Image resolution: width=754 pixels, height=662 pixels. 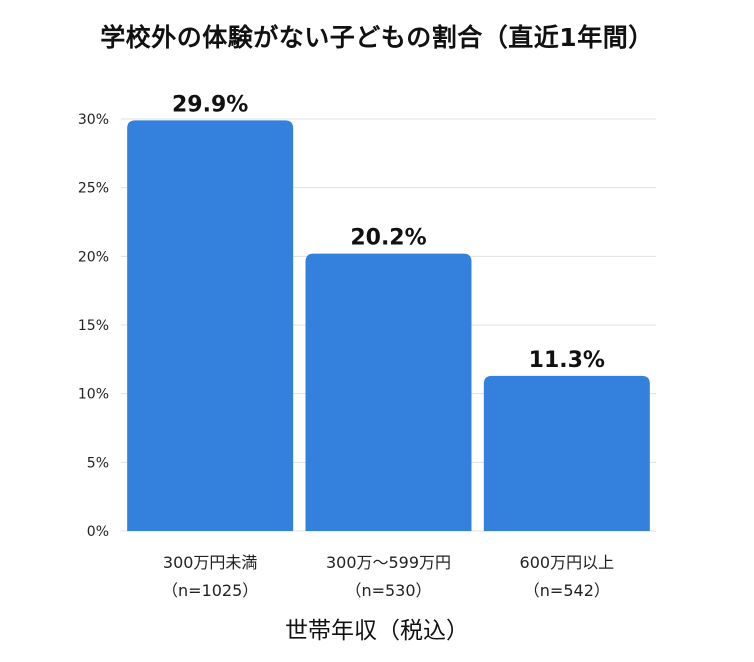 I want to click on x-tick-label: 300万～599万円, so click(x=388, y=562).